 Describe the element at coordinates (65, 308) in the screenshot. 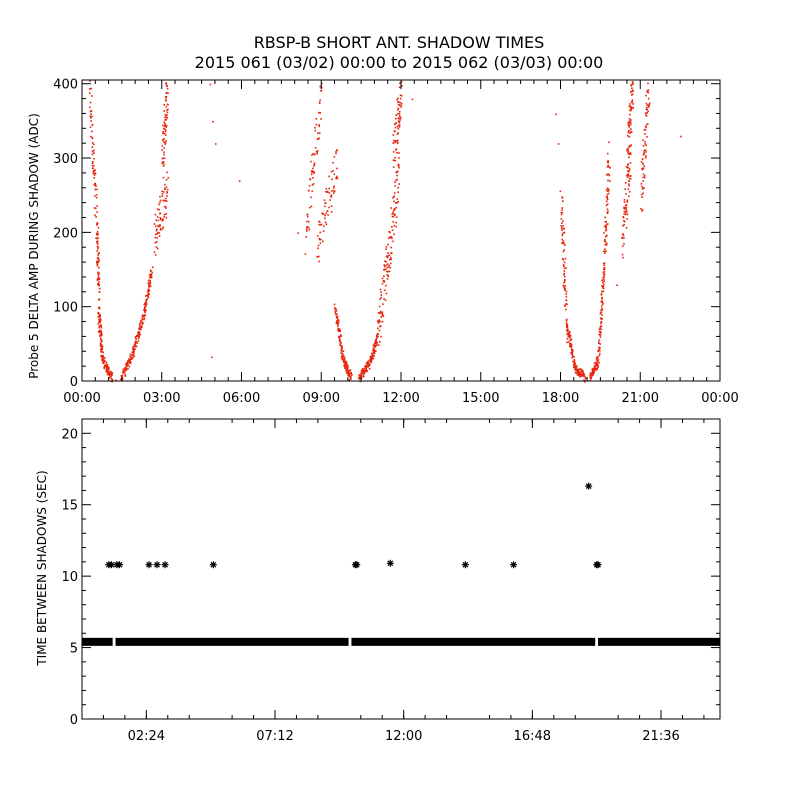

I see `y-tick-label: 100` at that location.